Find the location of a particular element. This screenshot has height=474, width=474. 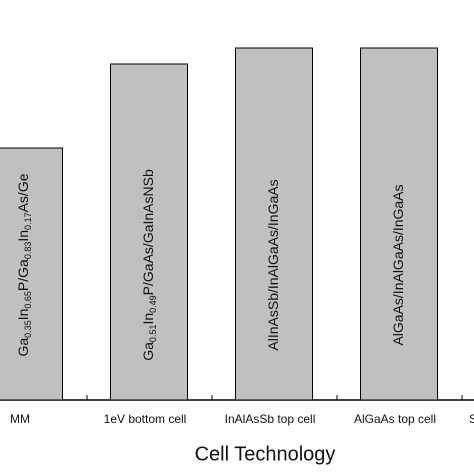

x-tick-label: AlGaAs top cell is located at coordinates (395, 419).